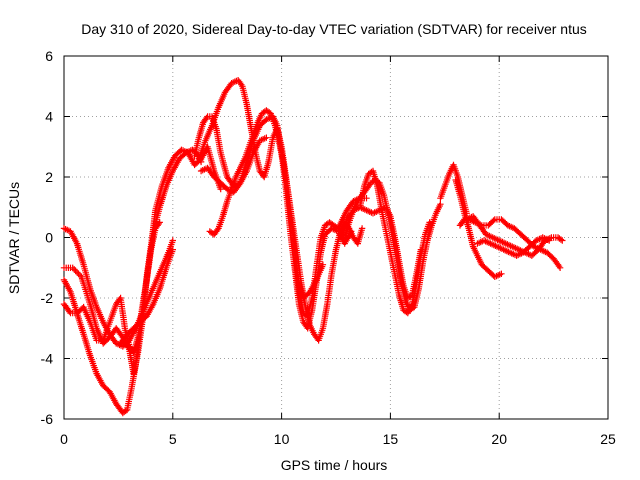 The image size is (640, 480). I want to click on y-tick-label: -6, so click(47, 419).